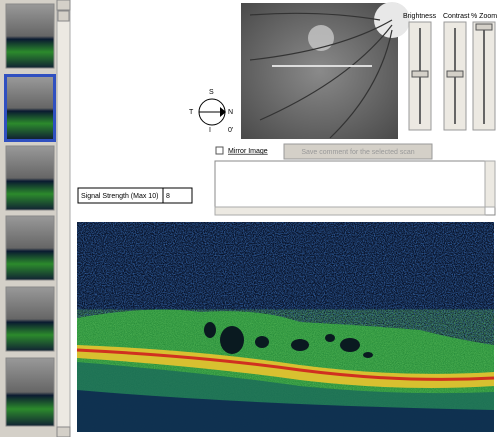  I want to click on zoom-slider, so click(484, 76).